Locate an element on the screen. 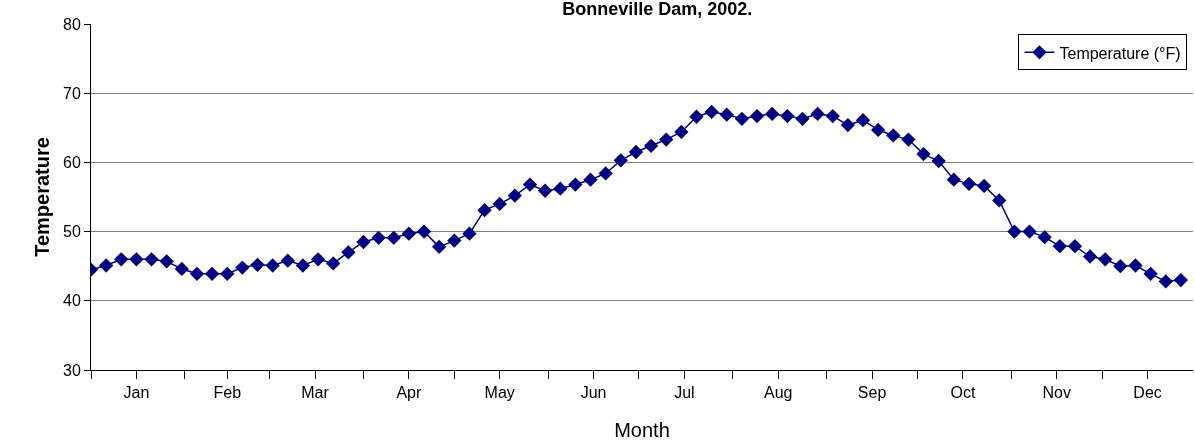  y-tick-label: 70 is located at coordinates (72, 93).